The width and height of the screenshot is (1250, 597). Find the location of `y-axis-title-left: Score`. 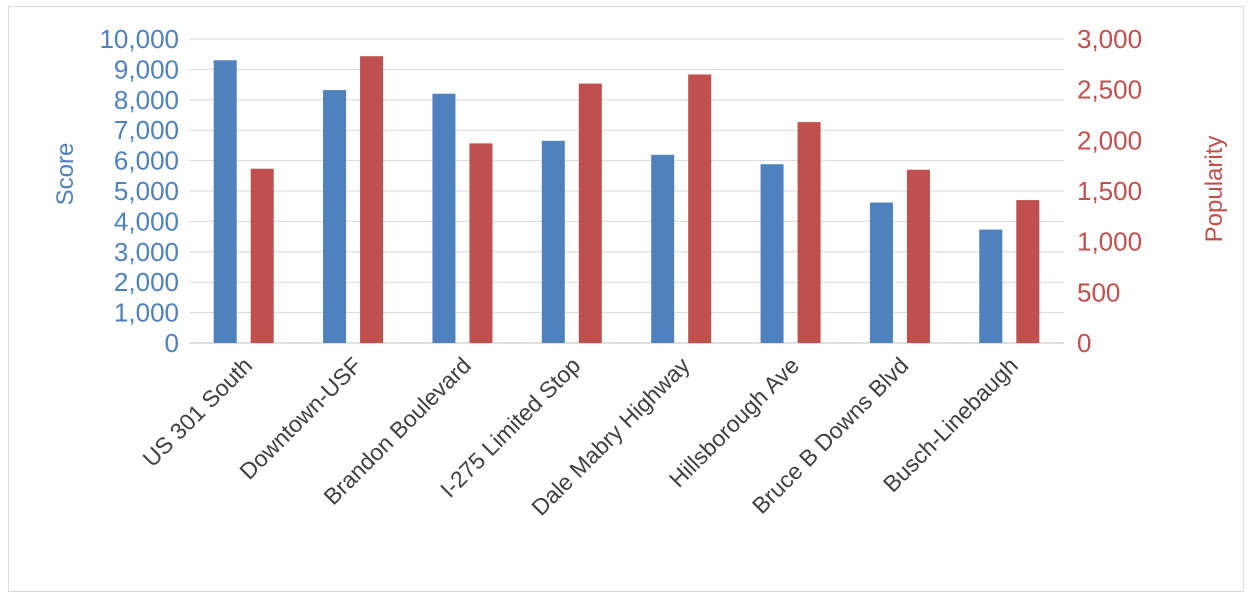

y-axis-title-left: Score is located at coordinates (65, 174).